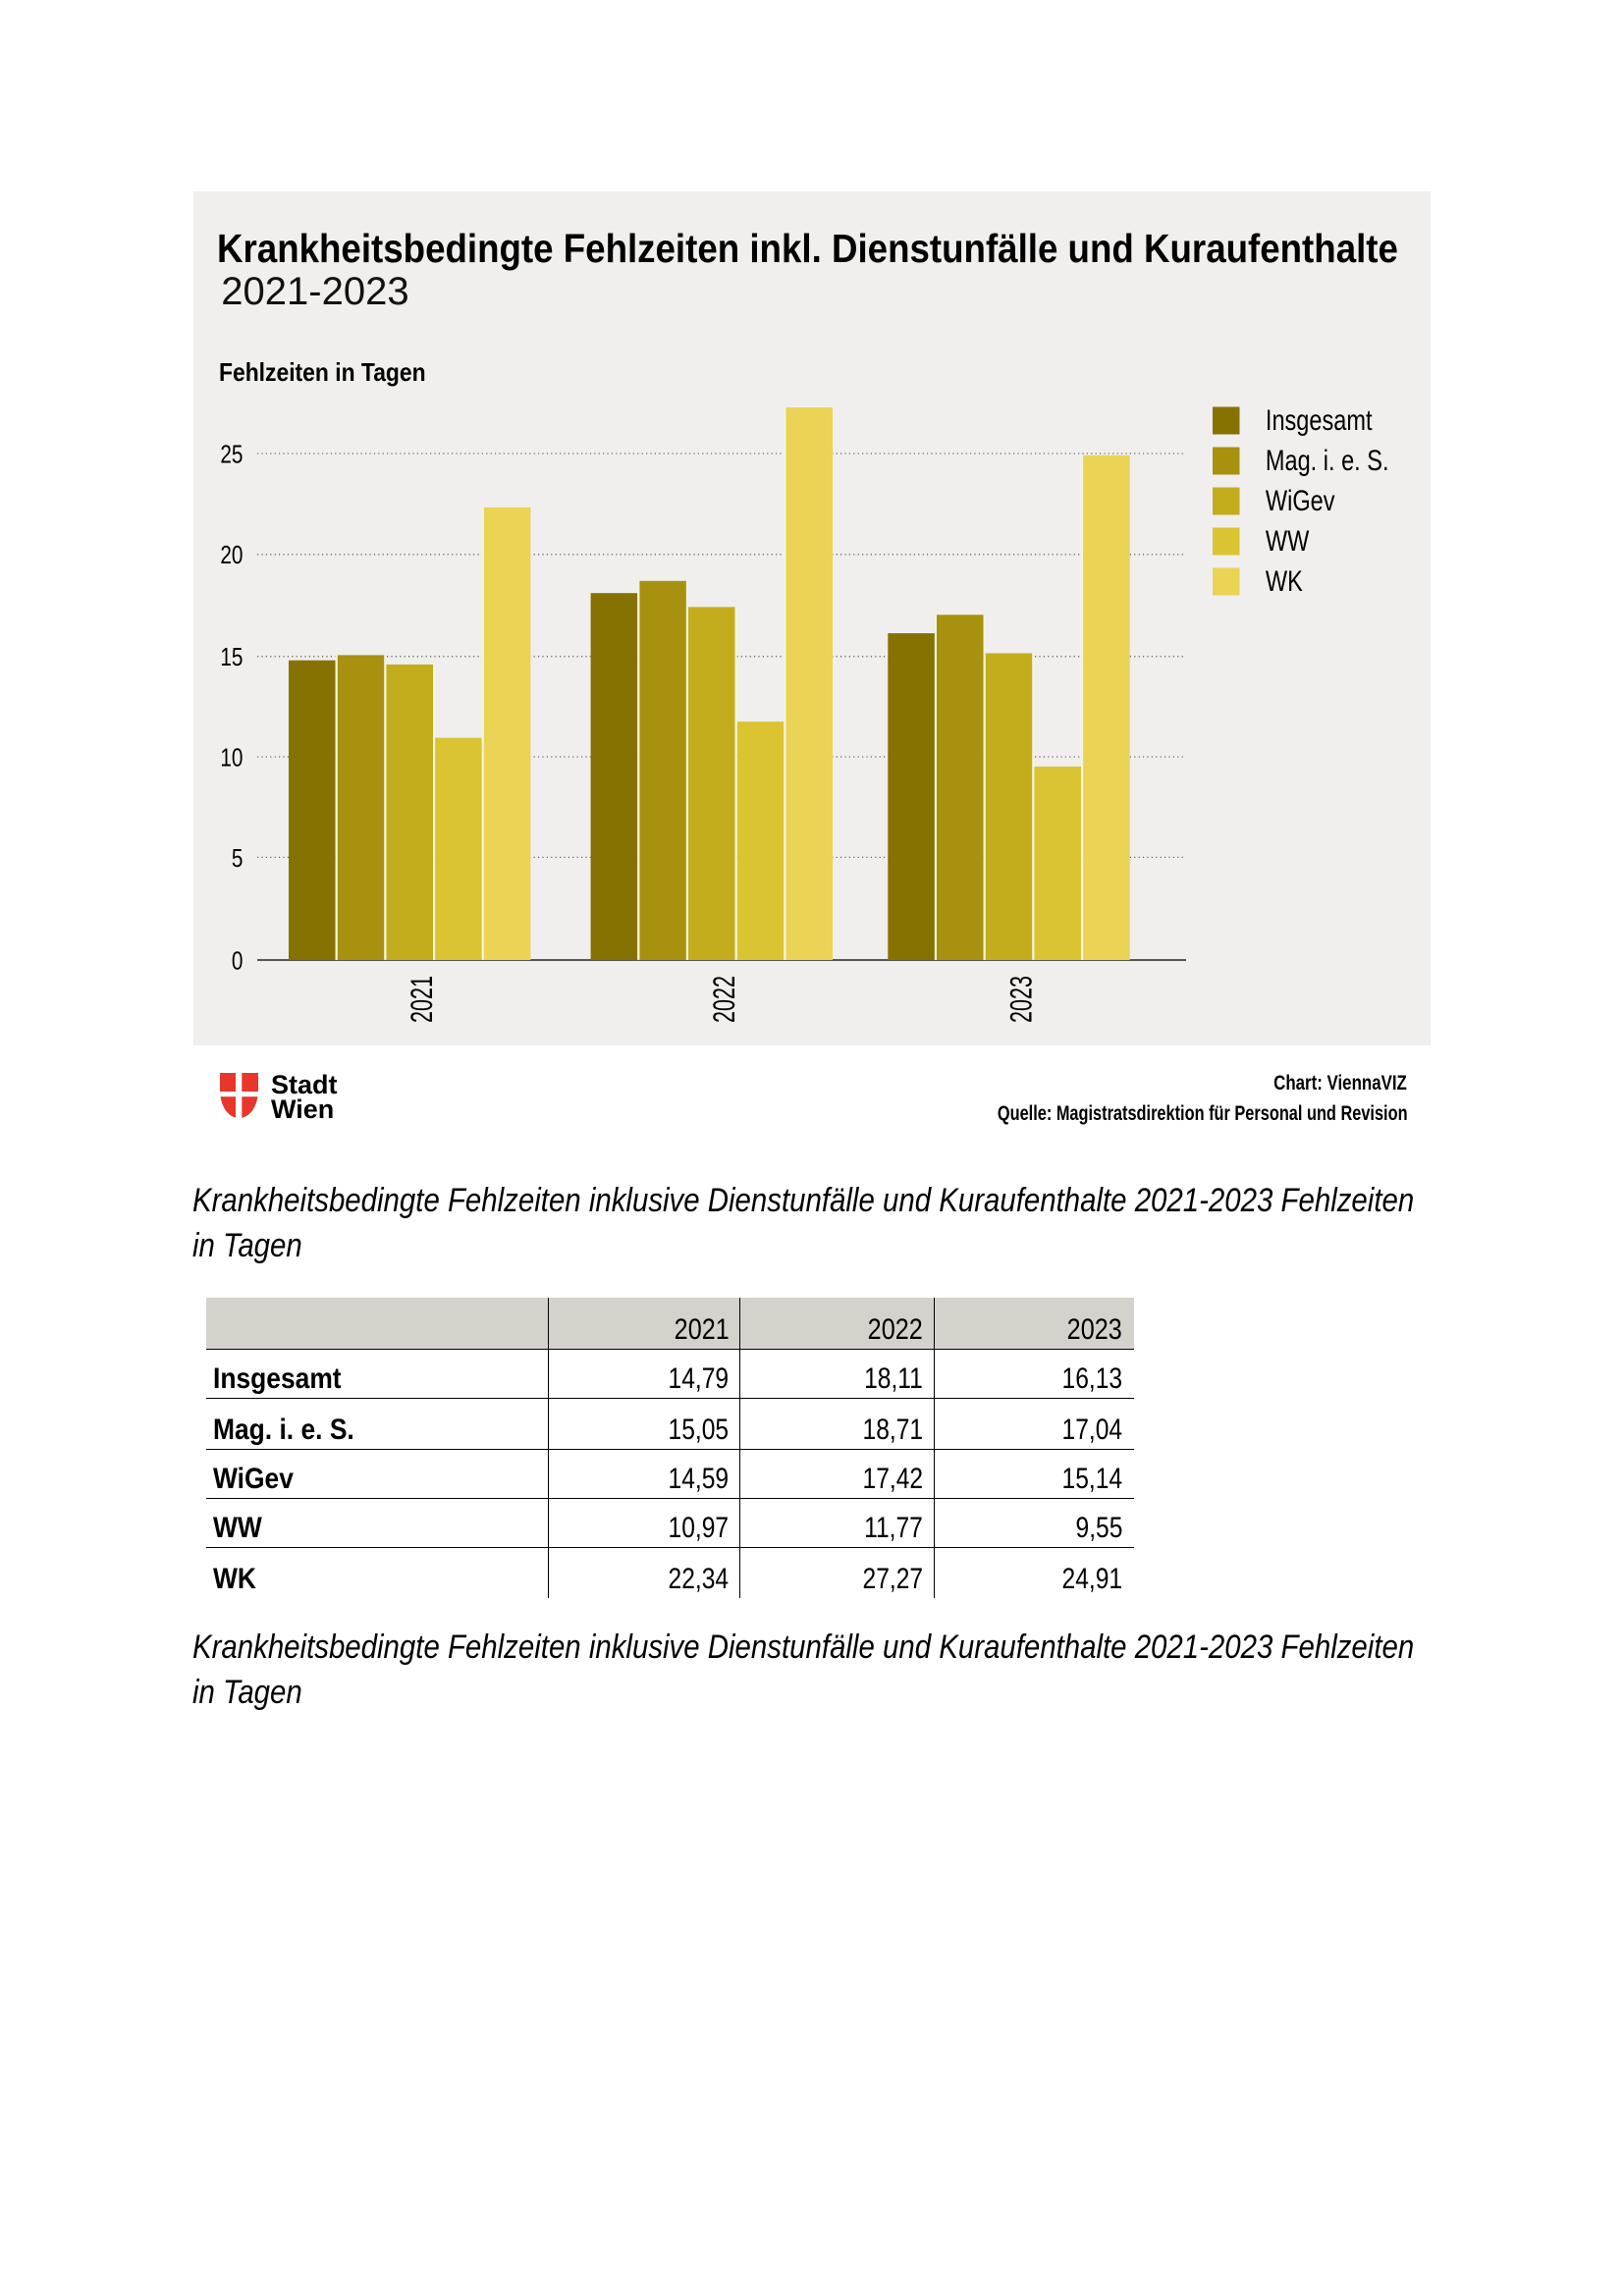 The image size is (1624, 2296). What do you see at coordinates (1284, 581) in the screenshot?
I see `svg-text: WK` at bounding box center [1284, 581].